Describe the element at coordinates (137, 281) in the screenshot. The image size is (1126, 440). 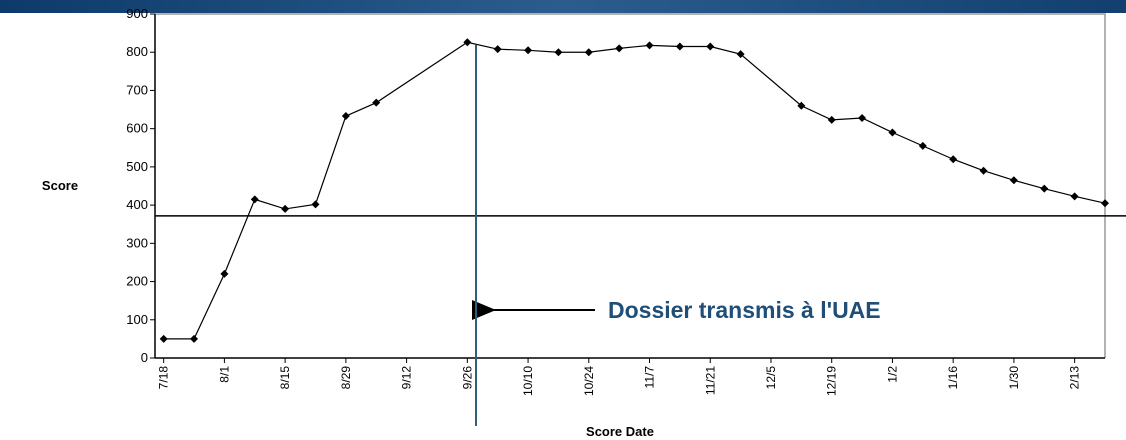
I see `y-tick-label: 200` at that location.